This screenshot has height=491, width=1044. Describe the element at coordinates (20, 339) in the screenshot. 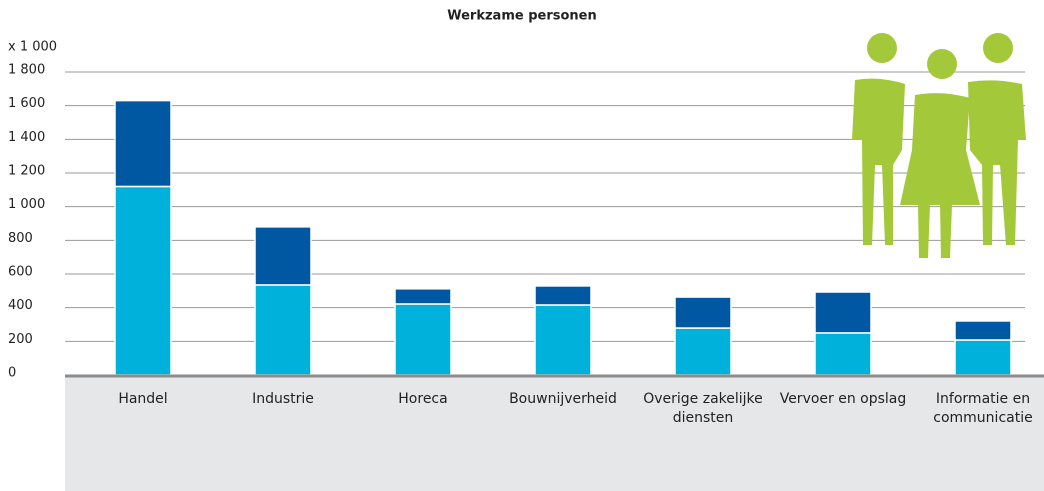

I see `y-tick-label: 200` at that location.